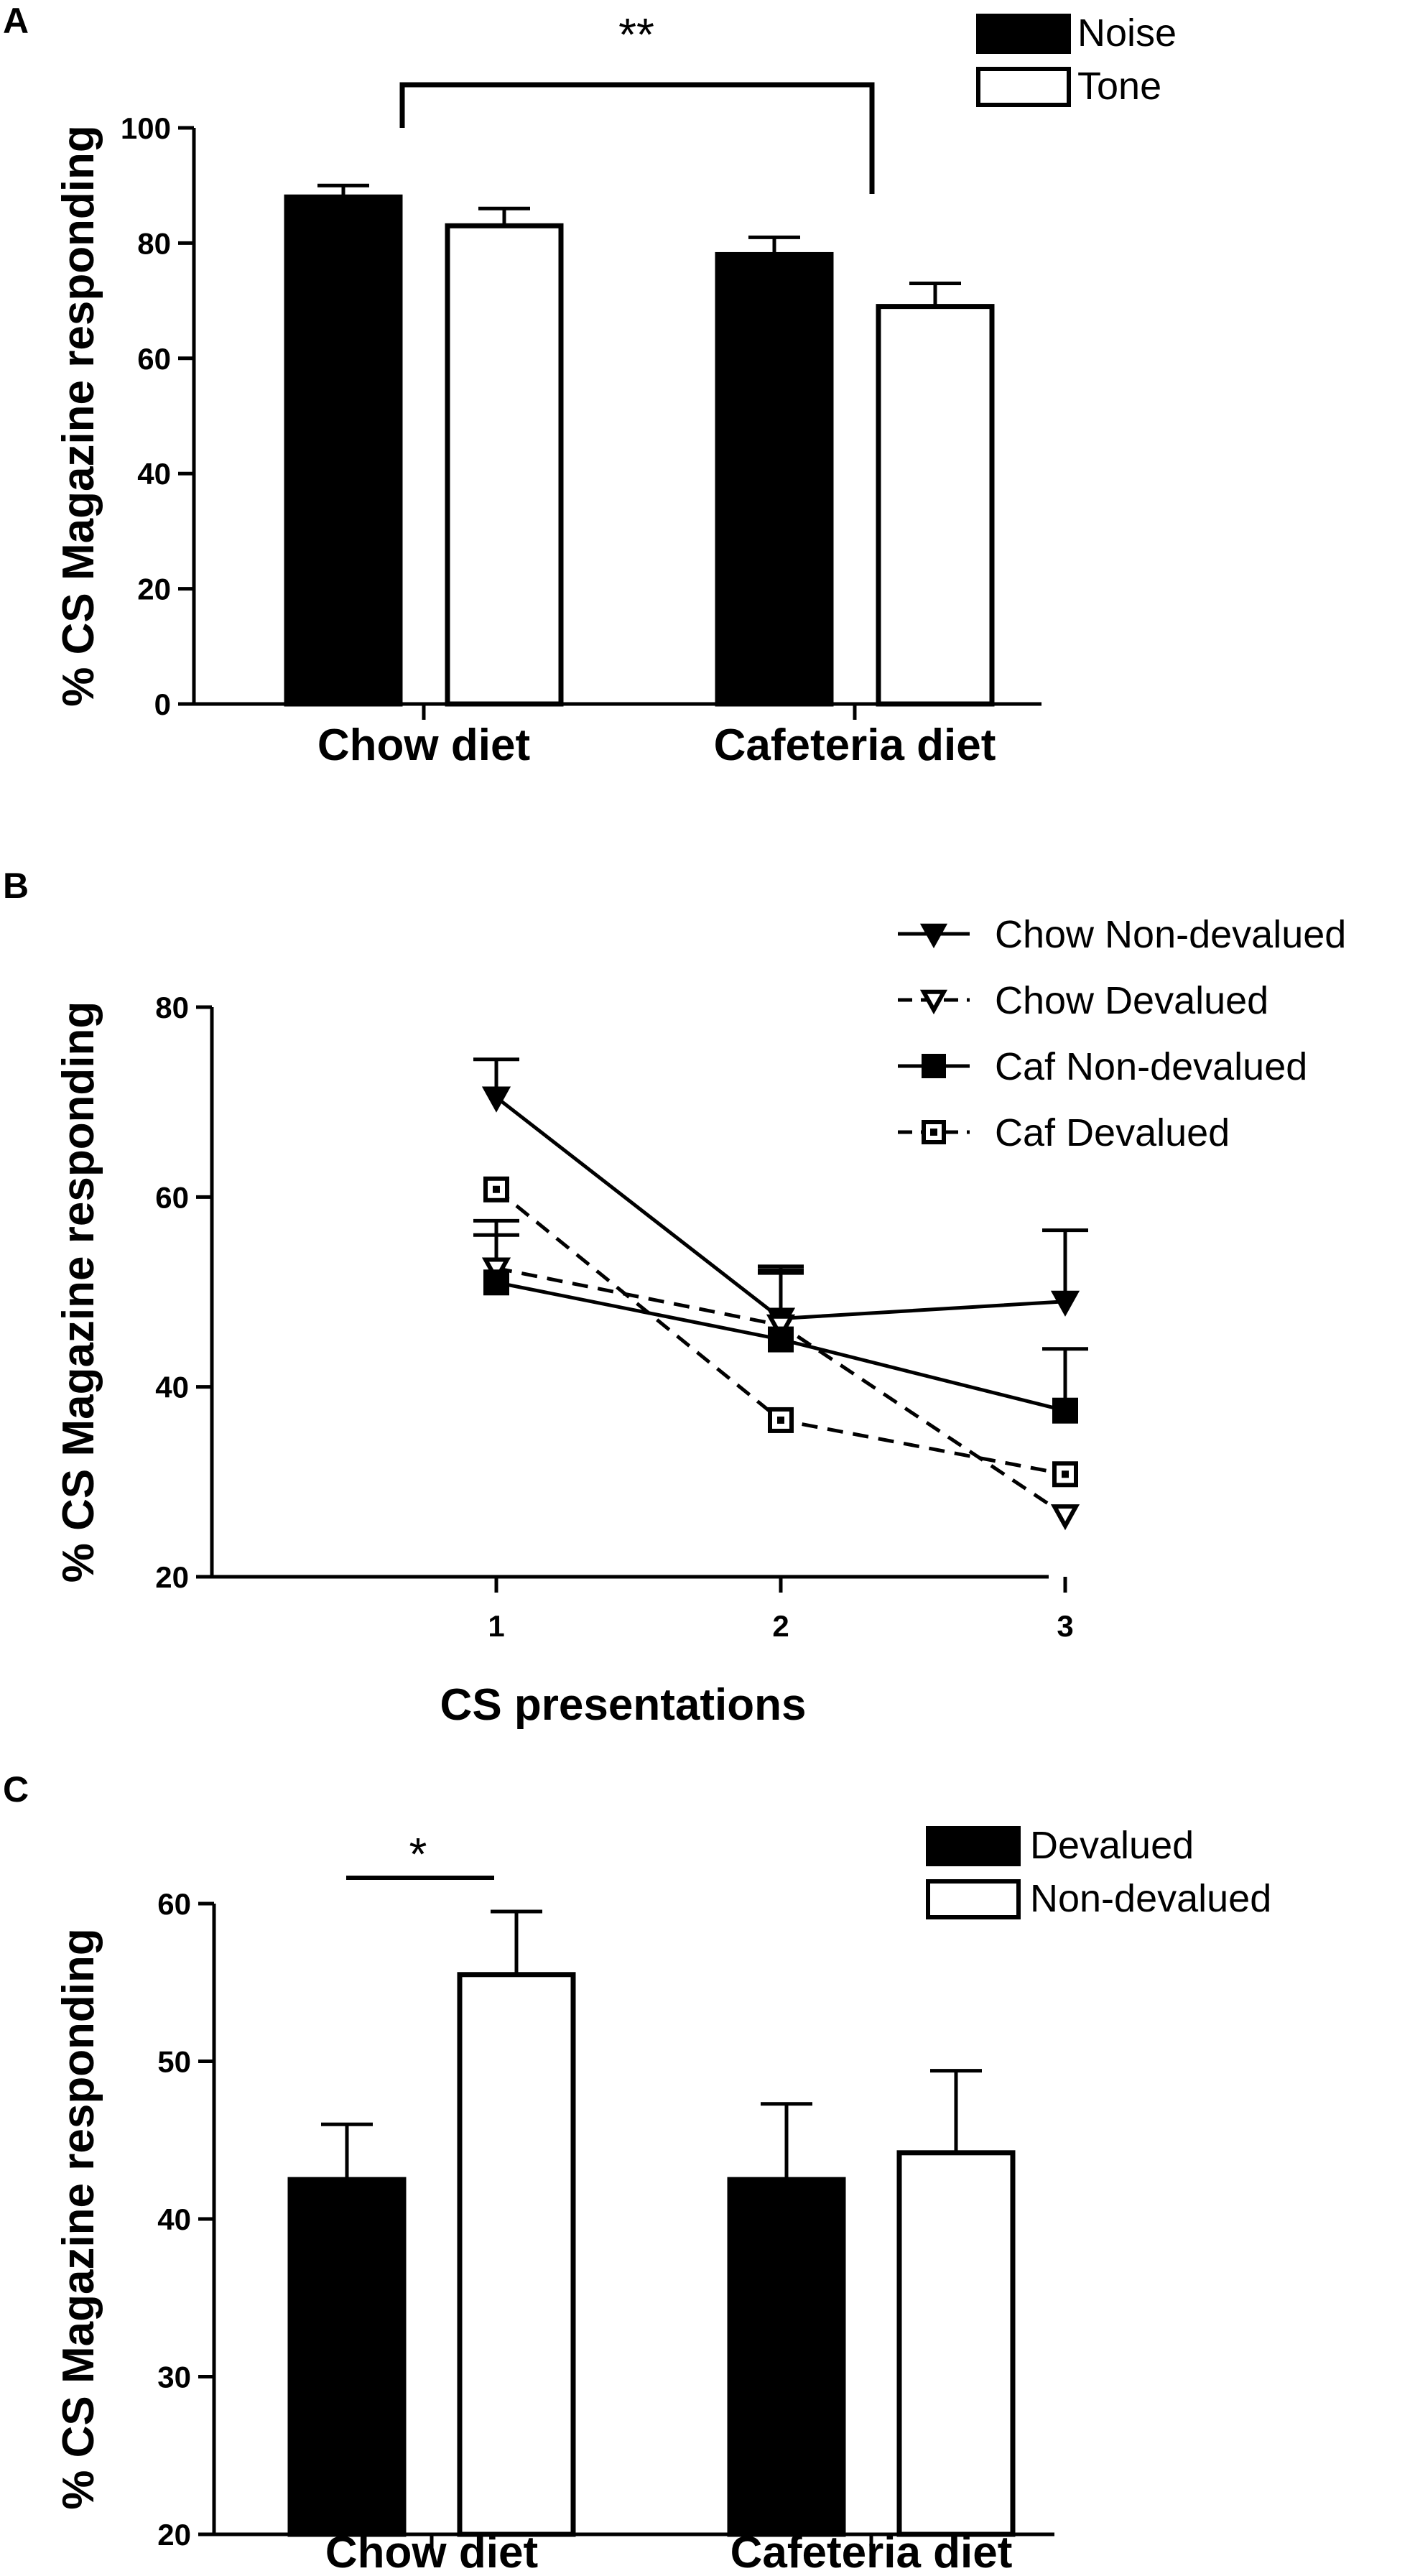 This screenshot has height=2576, width=1415. What do you see at coordinates (418, 1854) in the screenshot?
I see `panel-c-significance-label: *` at bounding box center [418, 1854].